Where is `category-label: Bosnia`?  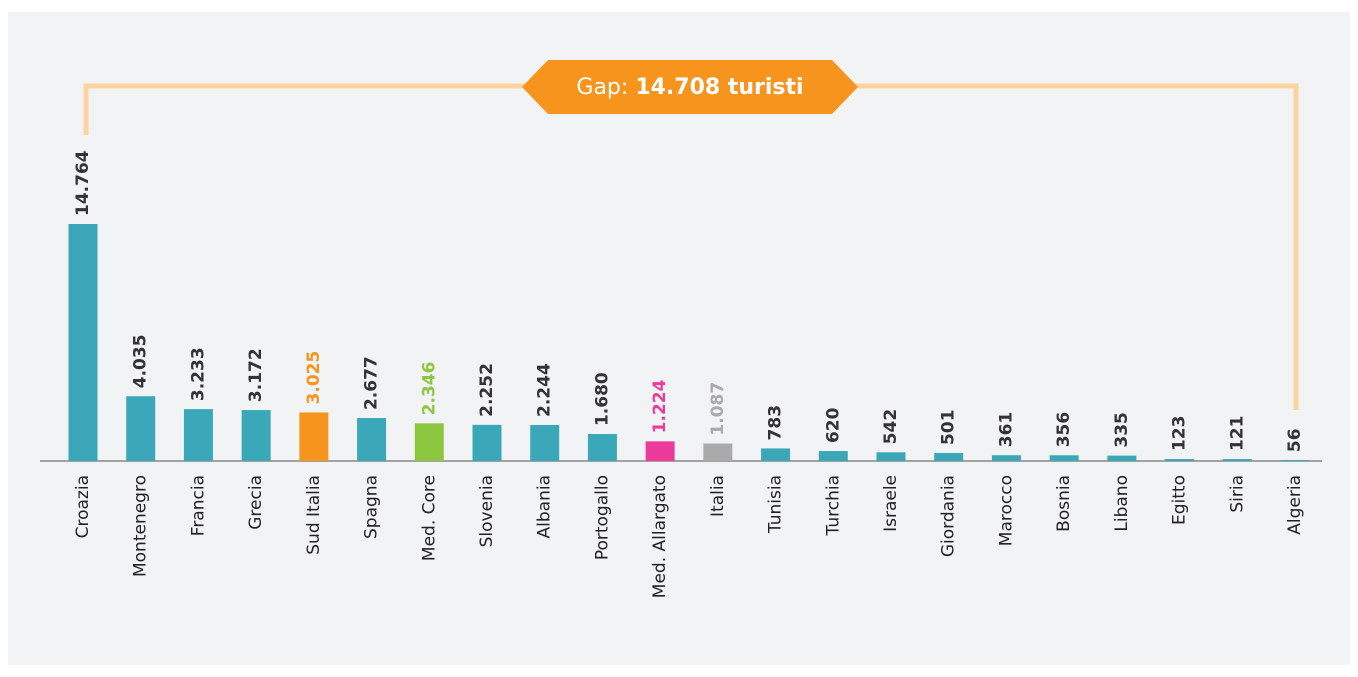 category-label: Bosnia is located at coordinates (1064, 503).